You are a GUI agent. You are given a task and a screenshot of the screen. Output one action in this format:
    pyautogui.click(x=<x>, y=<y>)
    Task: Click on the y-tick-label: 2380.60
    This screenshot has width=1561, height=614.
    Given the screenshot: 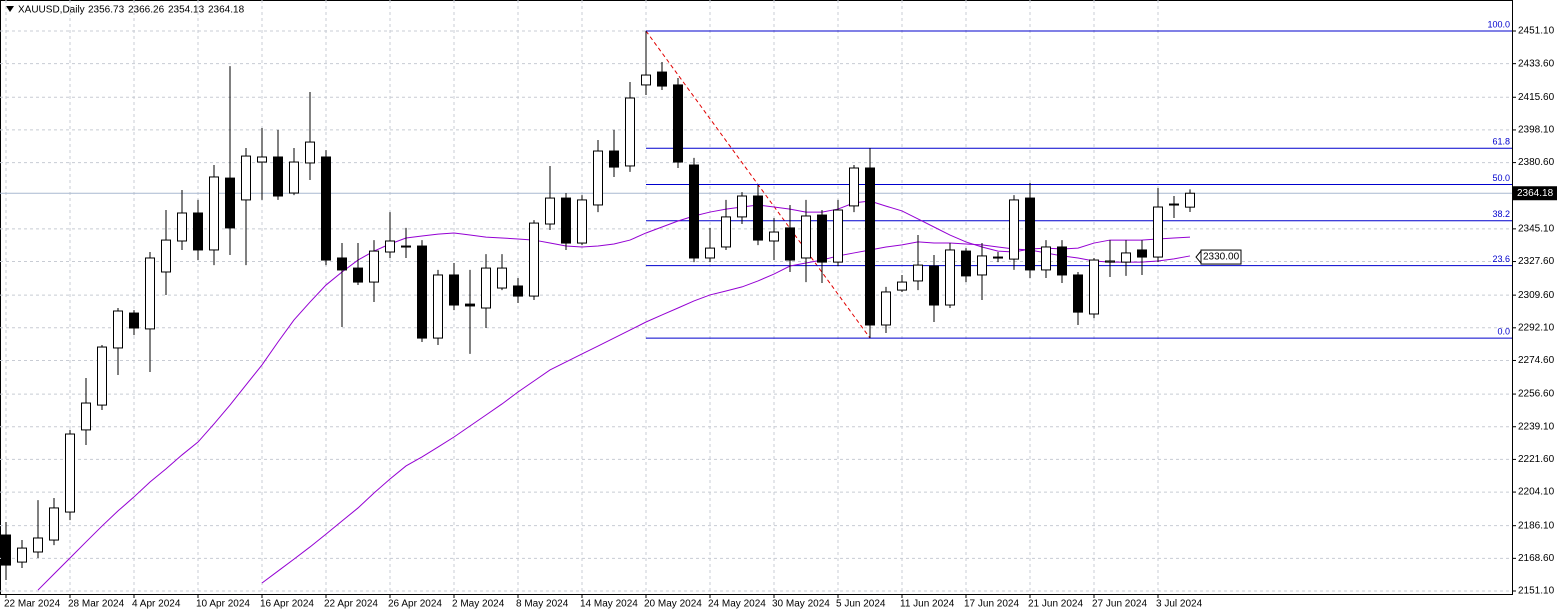 What is the action you would take?
    pyautogui.click(x=1536, y=162)
    